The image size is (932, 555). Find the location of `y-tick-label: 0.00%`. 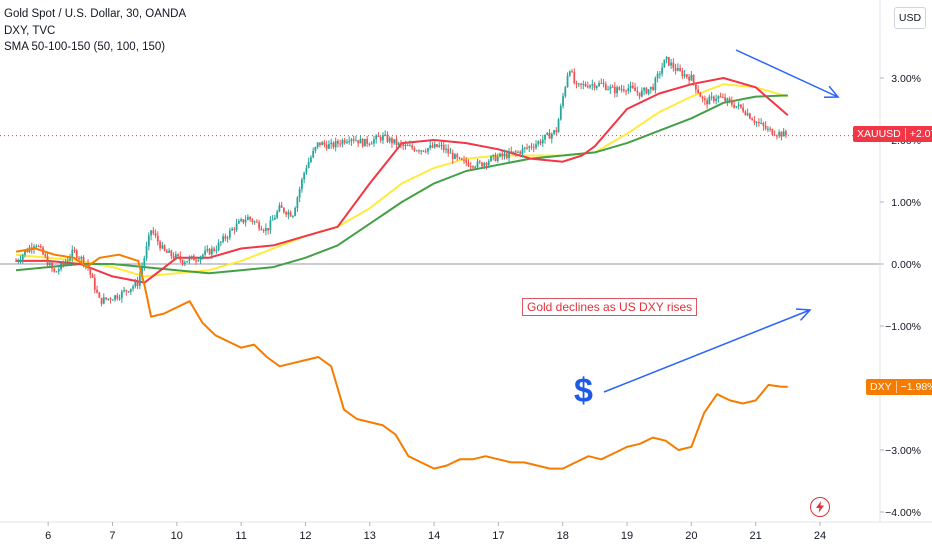

y-tick-label: 0.00% is located at coordinates (906, 265).